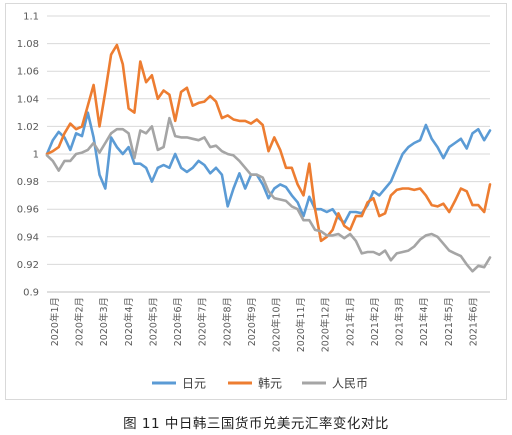 This screenshot has width=512, height=435. What do you see at coordinates (256, 424) in the screenshot?
I see `figure-caption: 图 11 中日韩三国货币兑美元汇率变化对比` at bounding box center [256, 424].